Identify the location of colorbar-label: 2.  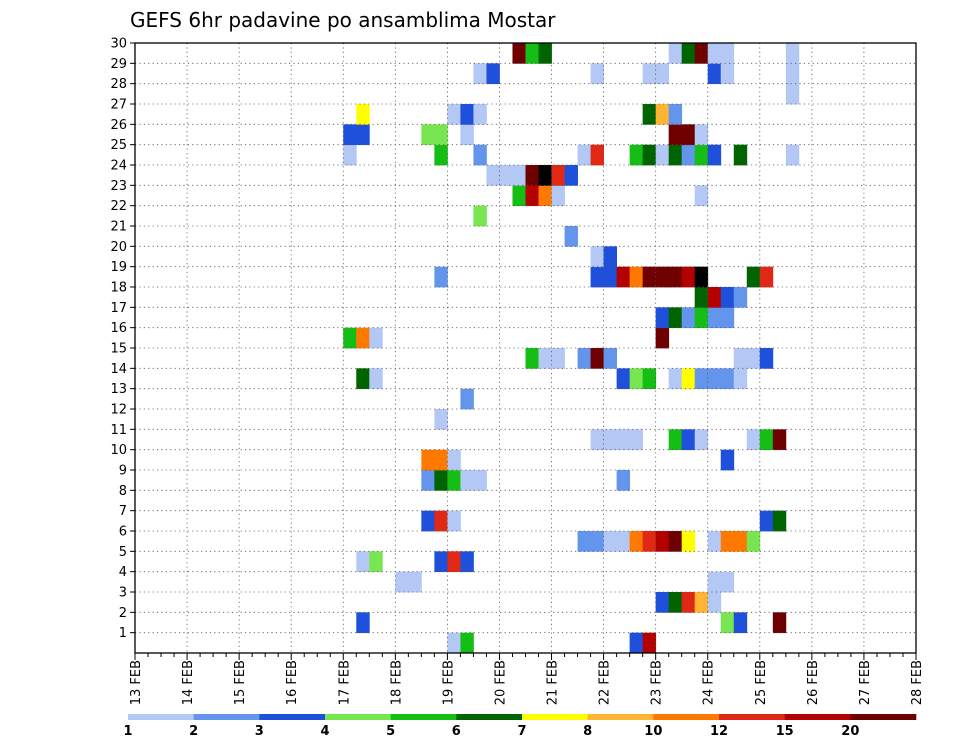
(193, 731).